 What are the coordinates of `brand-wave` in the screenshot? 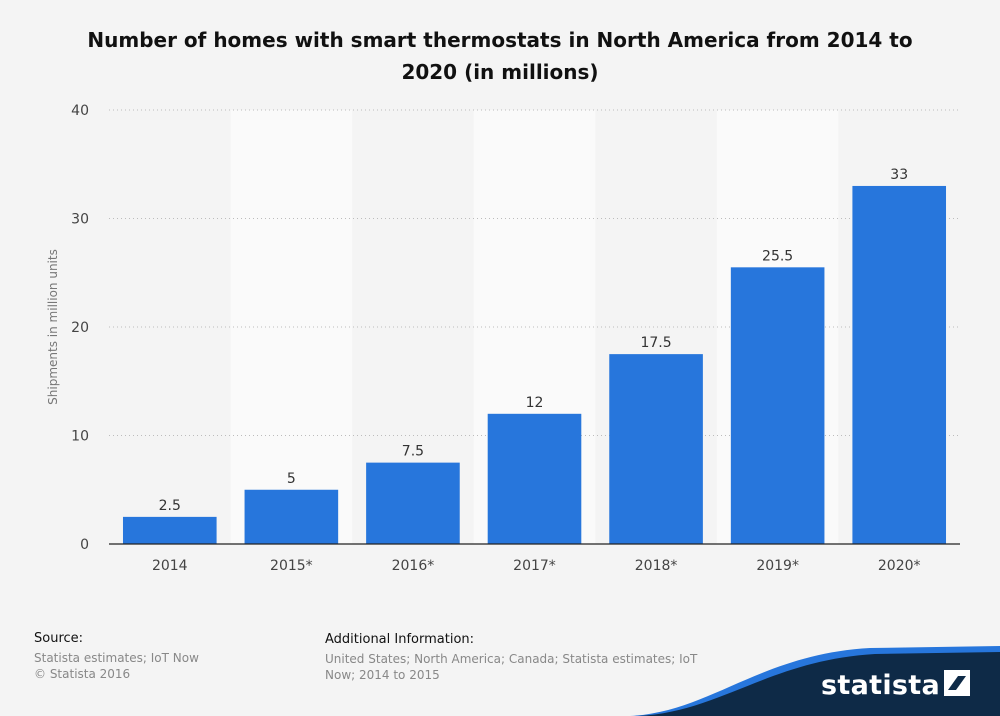 It's located at (815, 681).